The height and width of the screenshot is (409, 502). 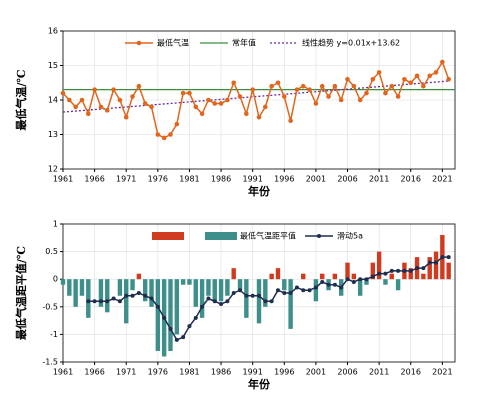 I want to click on x-tick-label: 2021, so click(x=442, y=179).